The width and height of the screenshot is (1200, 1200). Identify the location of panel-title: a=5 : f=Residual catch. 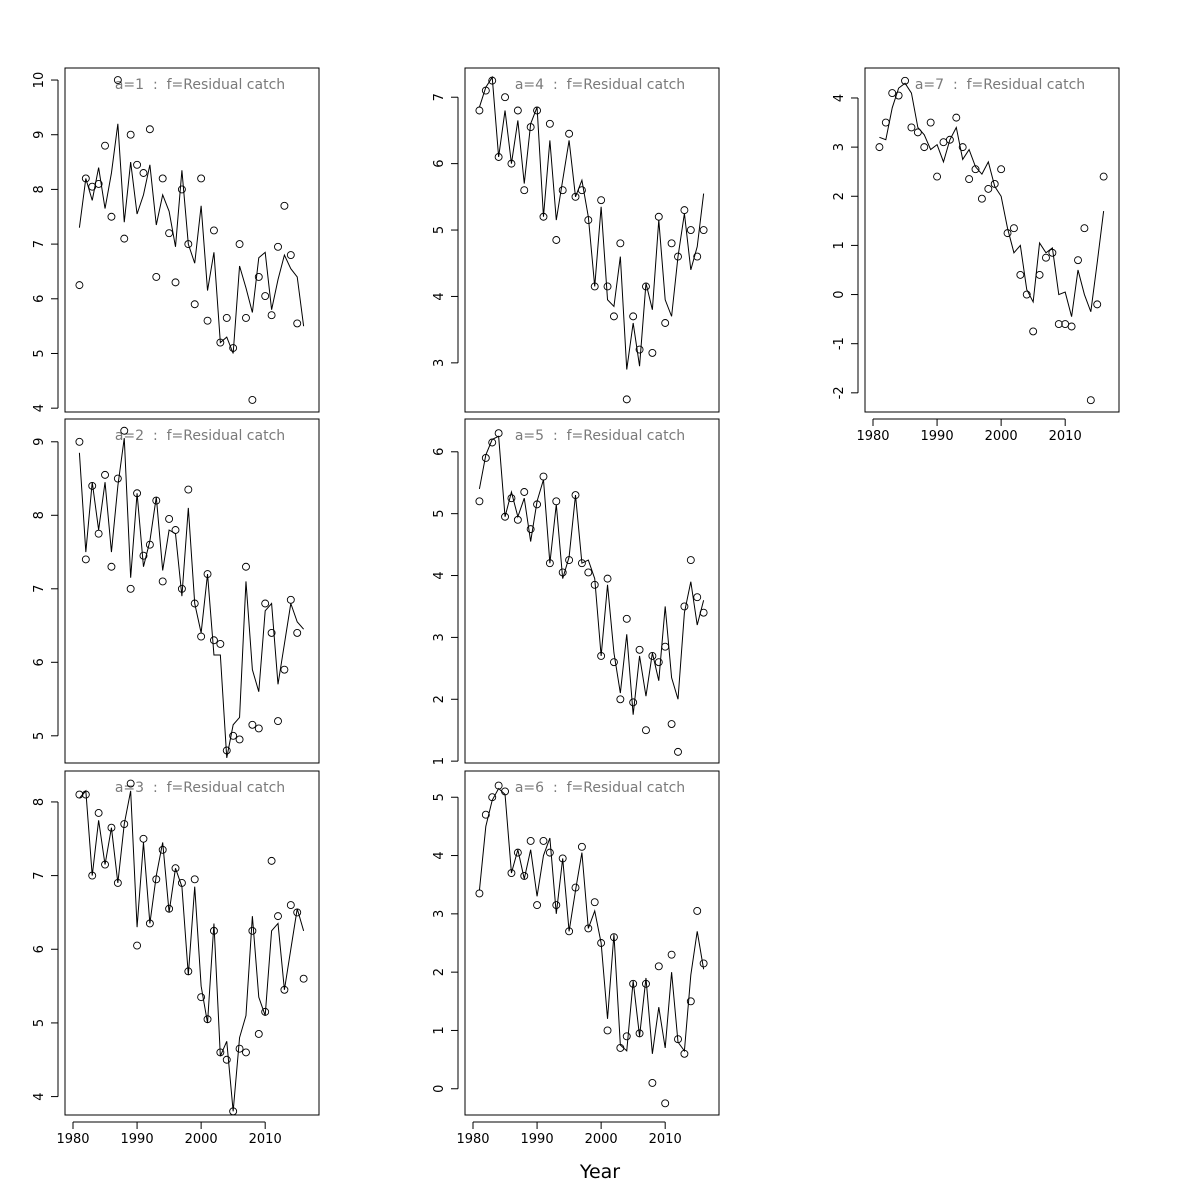
(600, 436).